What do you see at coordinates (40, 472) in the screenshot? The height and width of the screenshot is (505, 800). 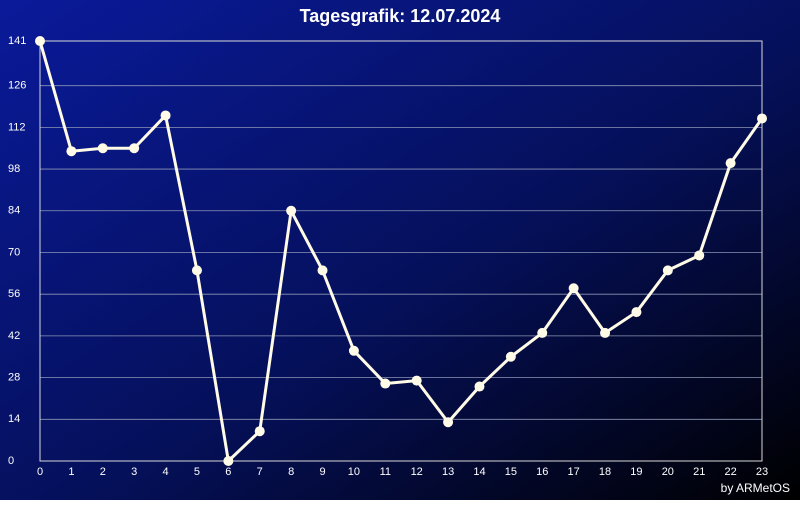 I see `x-tick-label: 0` at bounding box center [40, 472].